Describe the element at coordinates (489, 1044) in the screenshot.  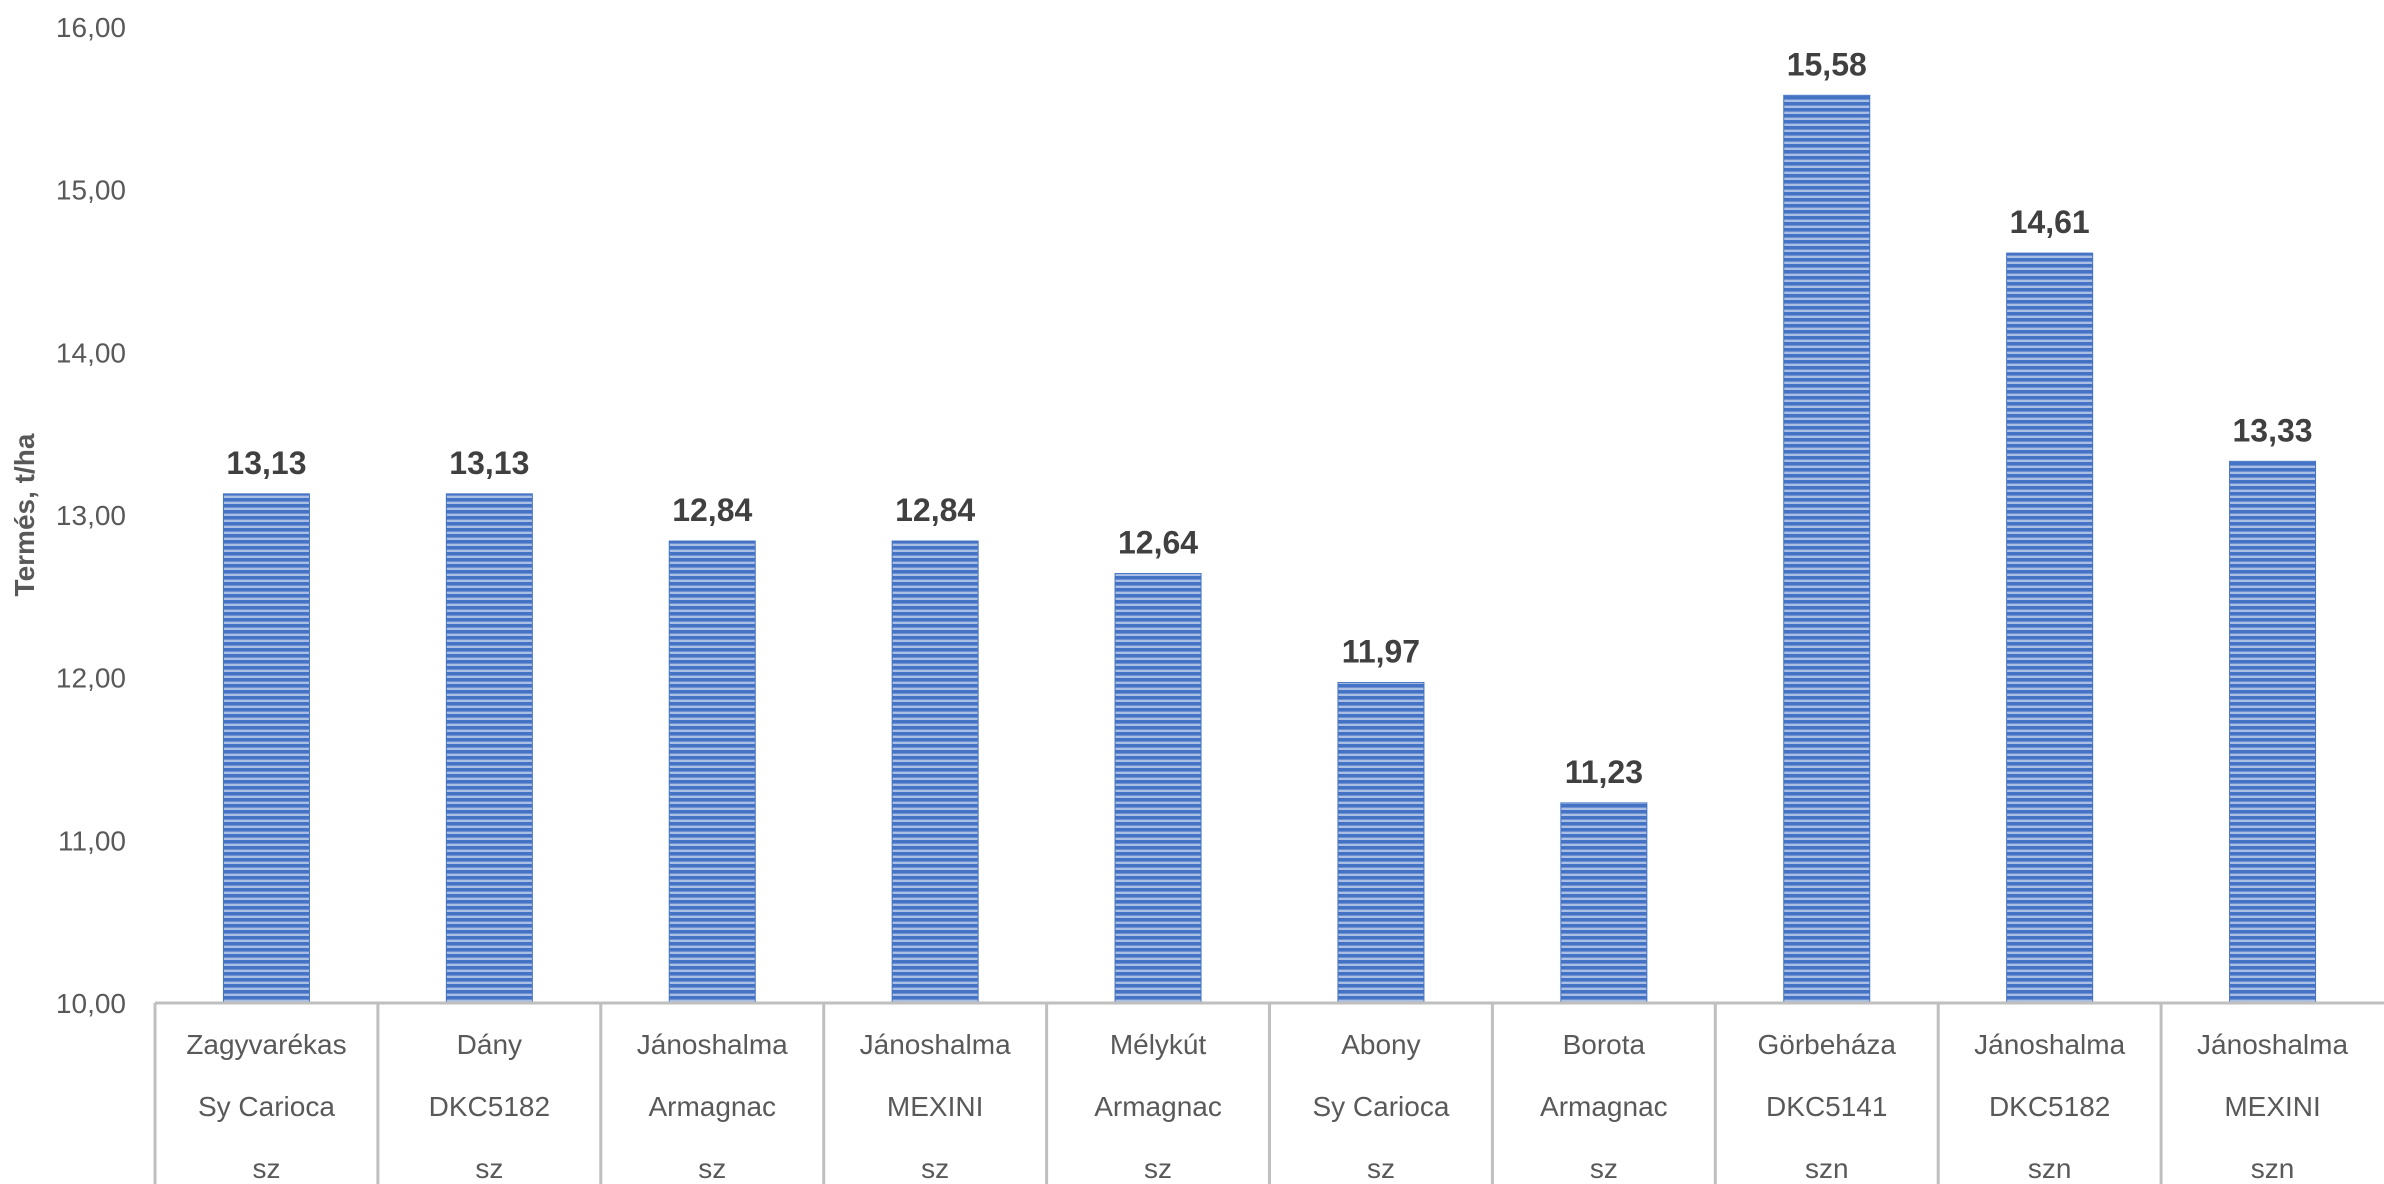
I see `x-tick-label: Dány` at that location.